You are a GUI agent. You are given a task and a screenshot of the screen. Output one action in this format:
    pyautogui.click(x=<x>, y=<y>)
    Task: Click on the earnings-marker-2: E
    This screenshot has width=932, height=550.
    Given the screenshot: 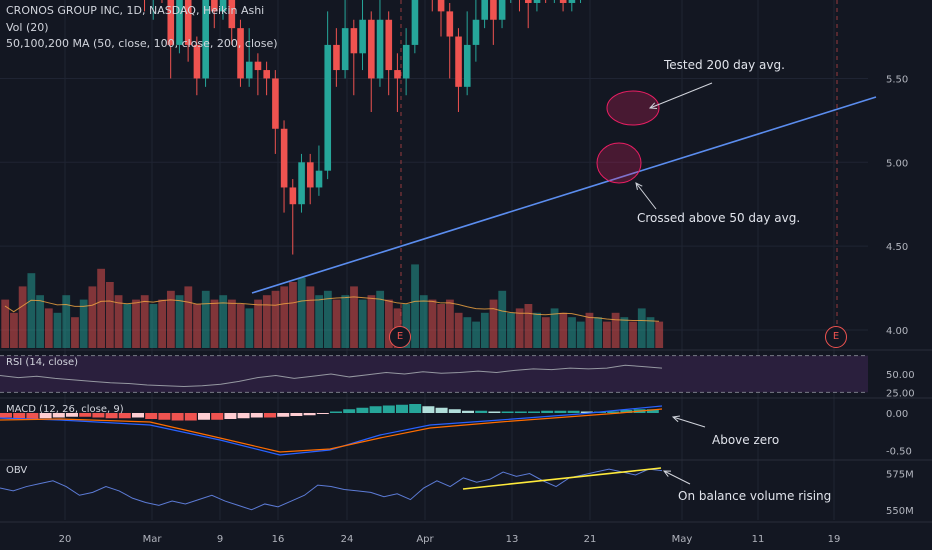 What is the action you would take?
    pyautogui.click(x=836, y=337)
    